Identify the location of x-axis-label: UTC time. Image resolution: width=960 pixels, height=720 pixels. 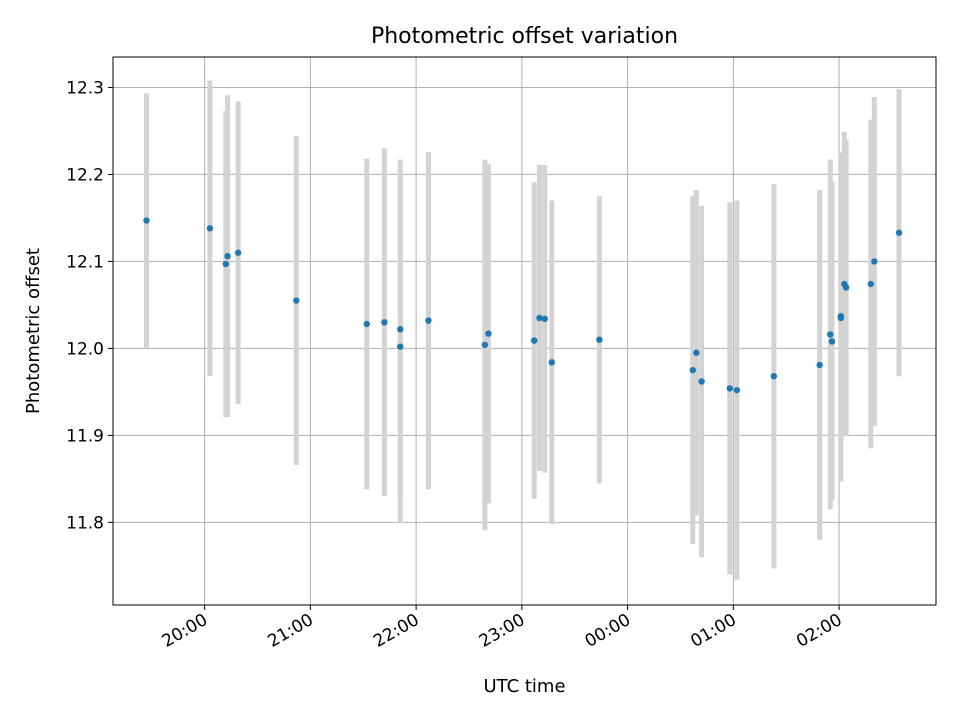
(524, 686).